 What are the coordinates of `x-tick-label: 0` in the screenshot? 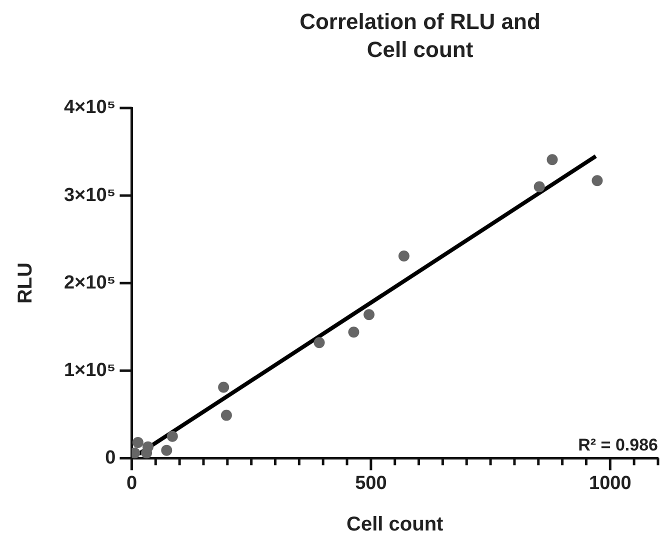 It's located at (132, 483).